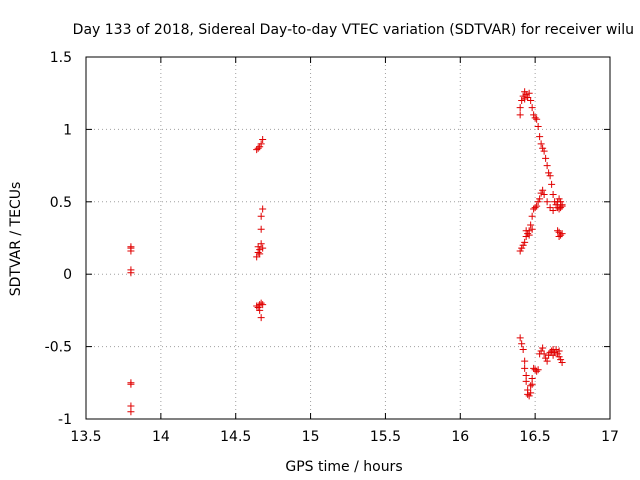 The width and height of the screenshot is (640, 480). I want to click on x-axis-label: GPS time / hours, so click(343, 467).